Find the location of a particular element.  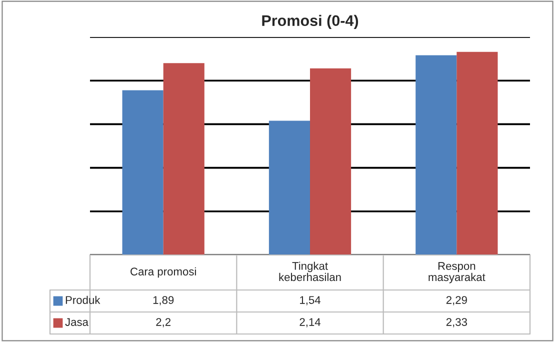

chart-title: Promosi (0-4) is located at coordinates (310, 22).